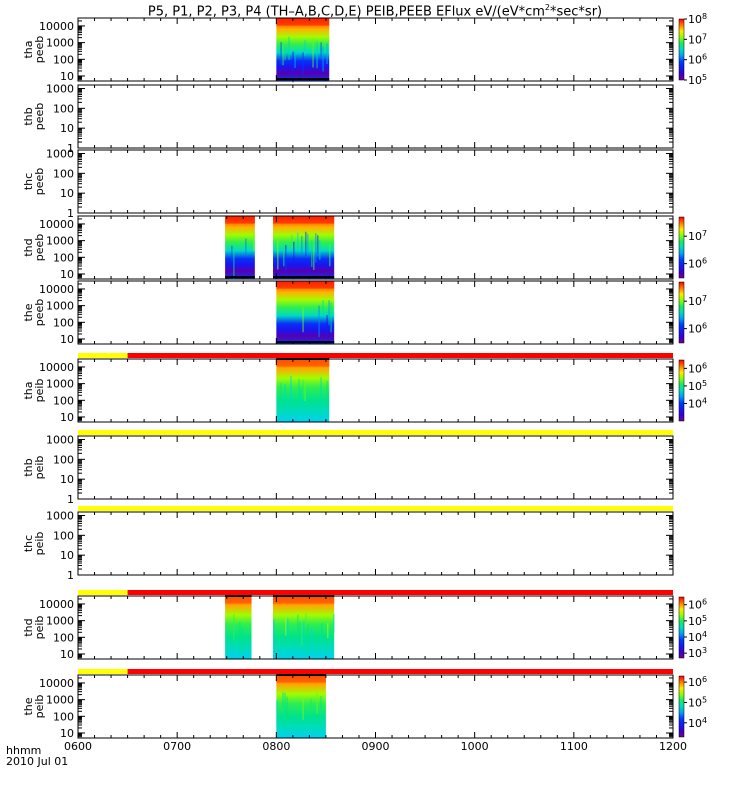 Image resolution: width=750 pixels, height=800 pixels. Describe the element at coordinates (177, 746) in the screenshot. I see `x-tick-label: 0700` at that location.